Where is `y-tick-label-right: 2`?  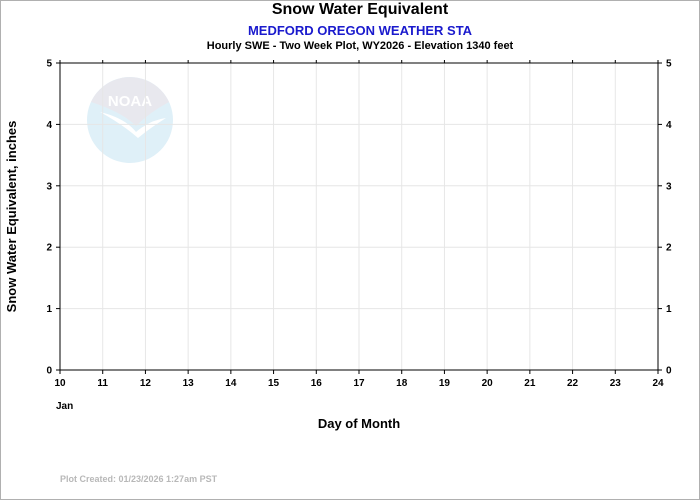
y-tick-label-right: 2 is located at coordinates (669, 248).